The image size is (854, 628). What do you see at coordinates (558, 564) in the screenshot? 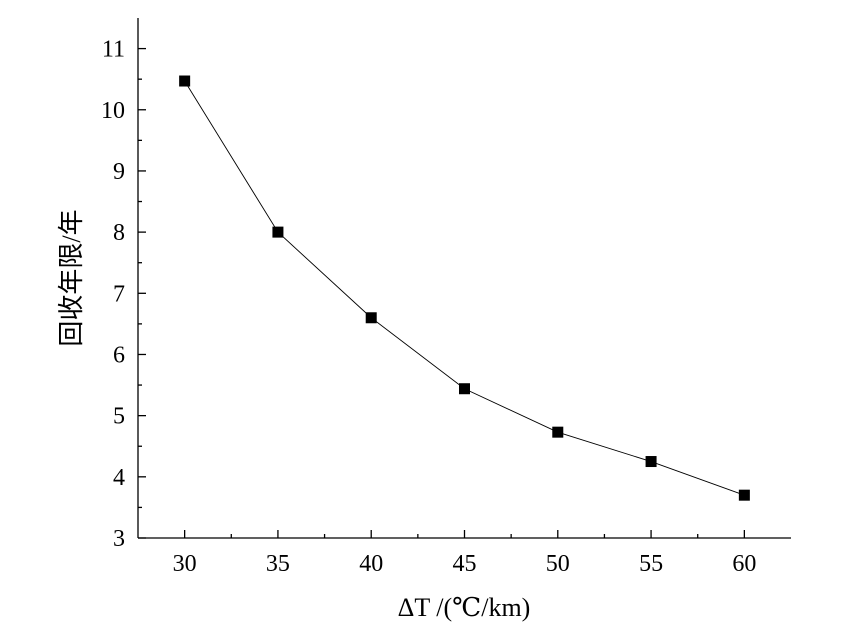
I see `x-tick-label: 50` at bounding box center [558, 564].